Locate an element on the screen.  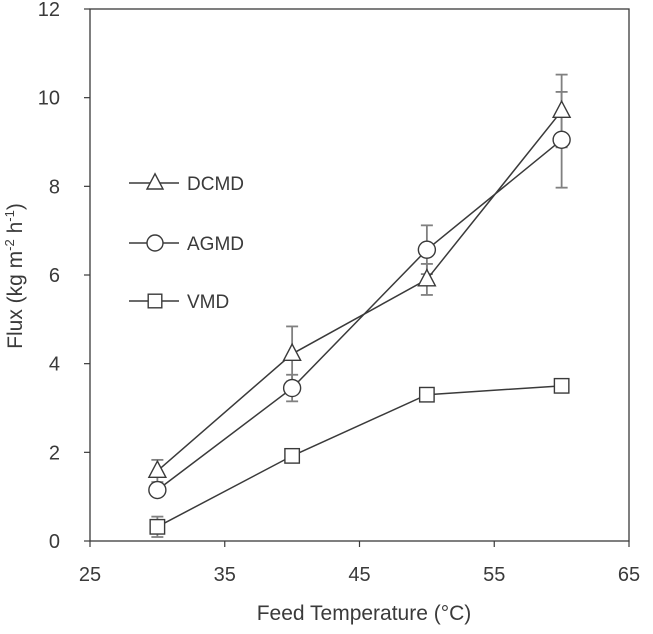
legend-vmd-marker is located at coordinates (155, 301).